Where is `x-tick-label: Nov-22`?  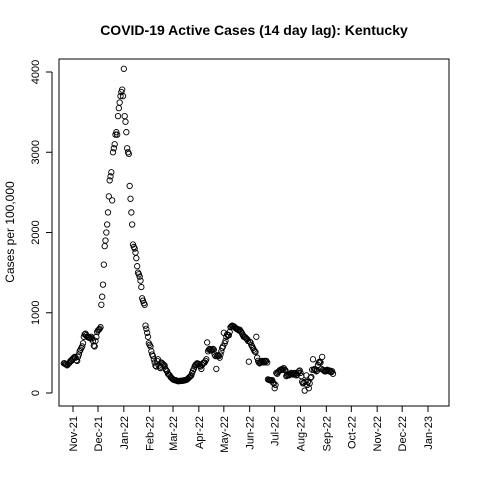 x-tick-label: Nov-22 is located at coordinates (378, 433).